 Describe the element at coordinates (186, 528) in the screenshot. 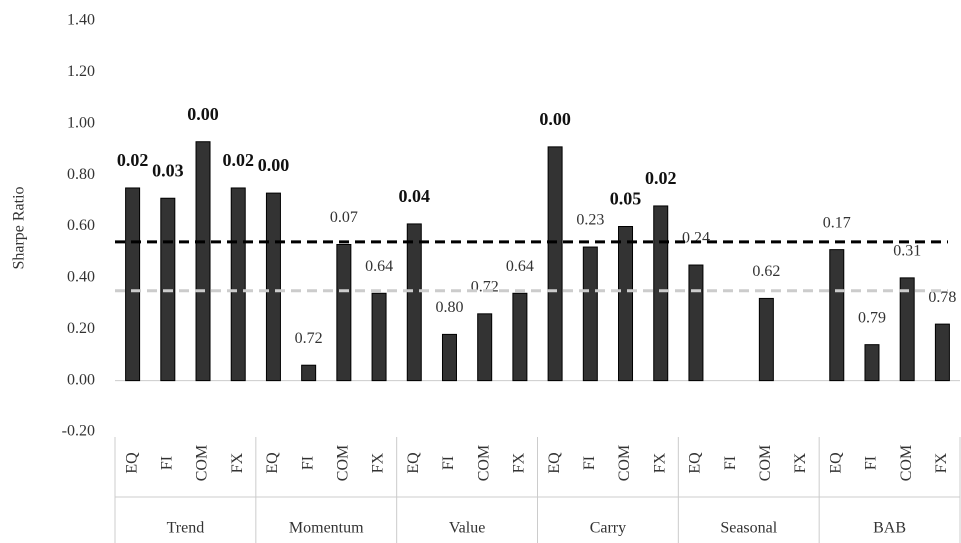

I see `group-label: Trend` at that location.